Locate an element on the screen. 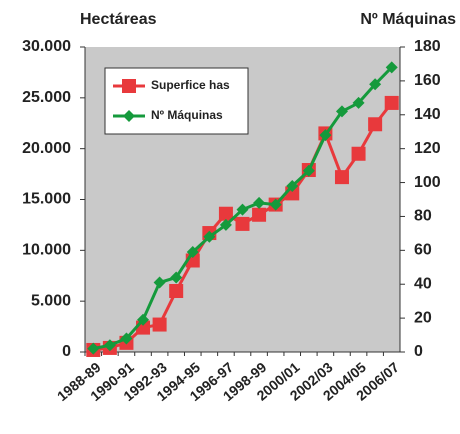  y-tick-label: 30.000 is located at coordinates (46, 46).